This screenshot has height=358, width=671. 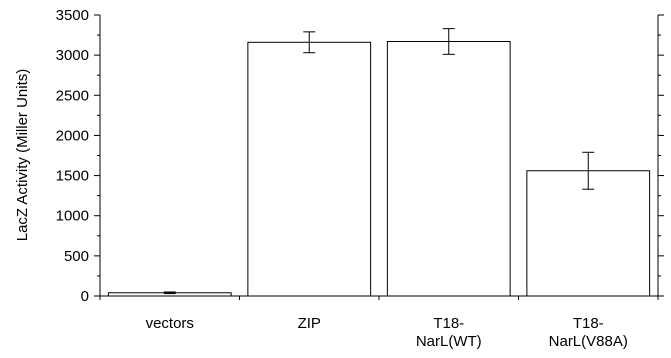 I want to click on x-tick-label-line: NarL(V88A), so click(x=588, y=341).